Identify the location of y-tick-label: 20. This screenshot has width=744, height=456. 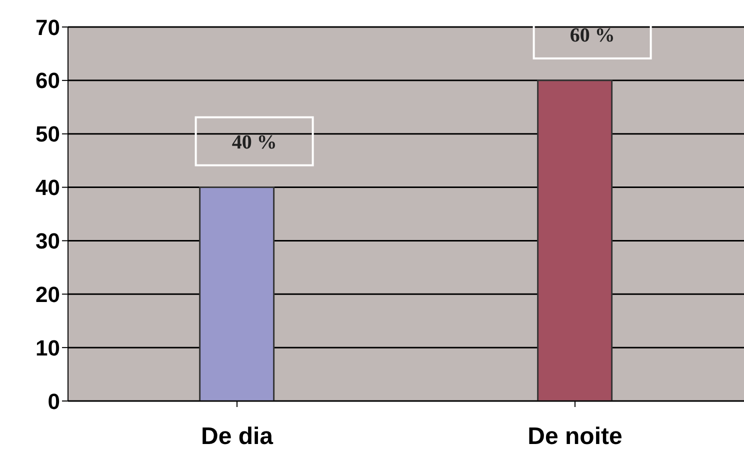
(48, 294).